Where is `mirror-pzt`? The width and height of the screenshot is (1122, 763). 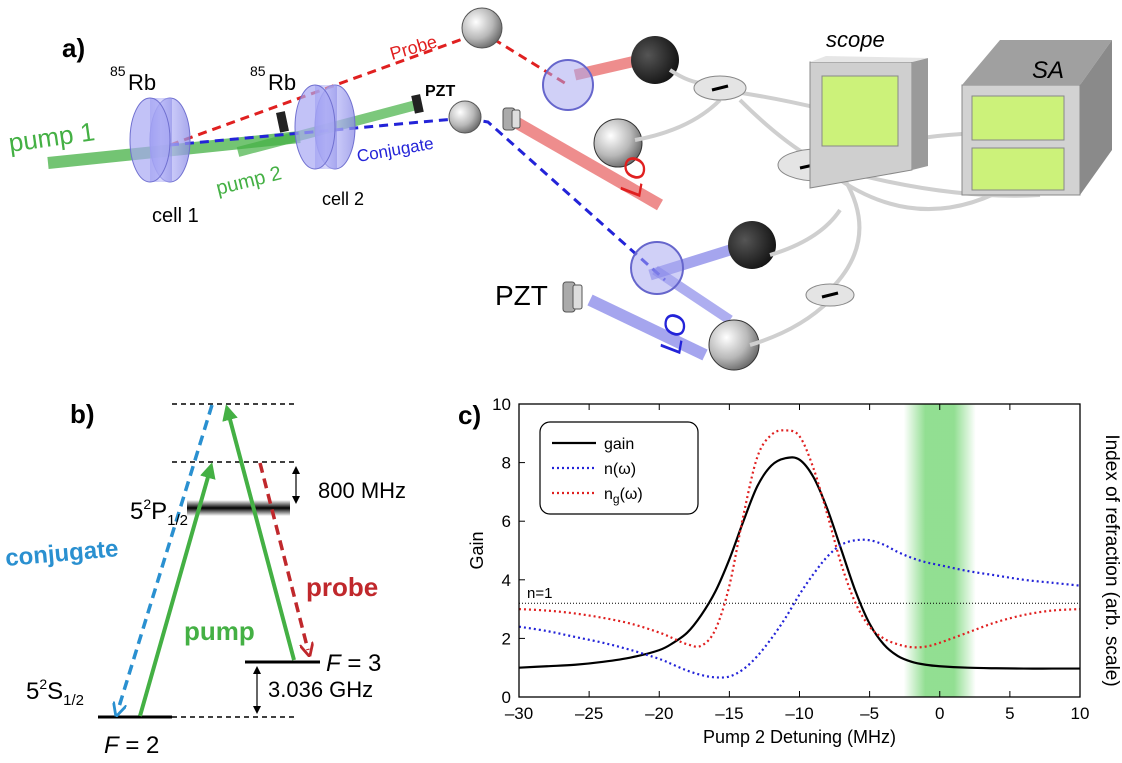
mirror-pzt is located at coordinates (465, 117).